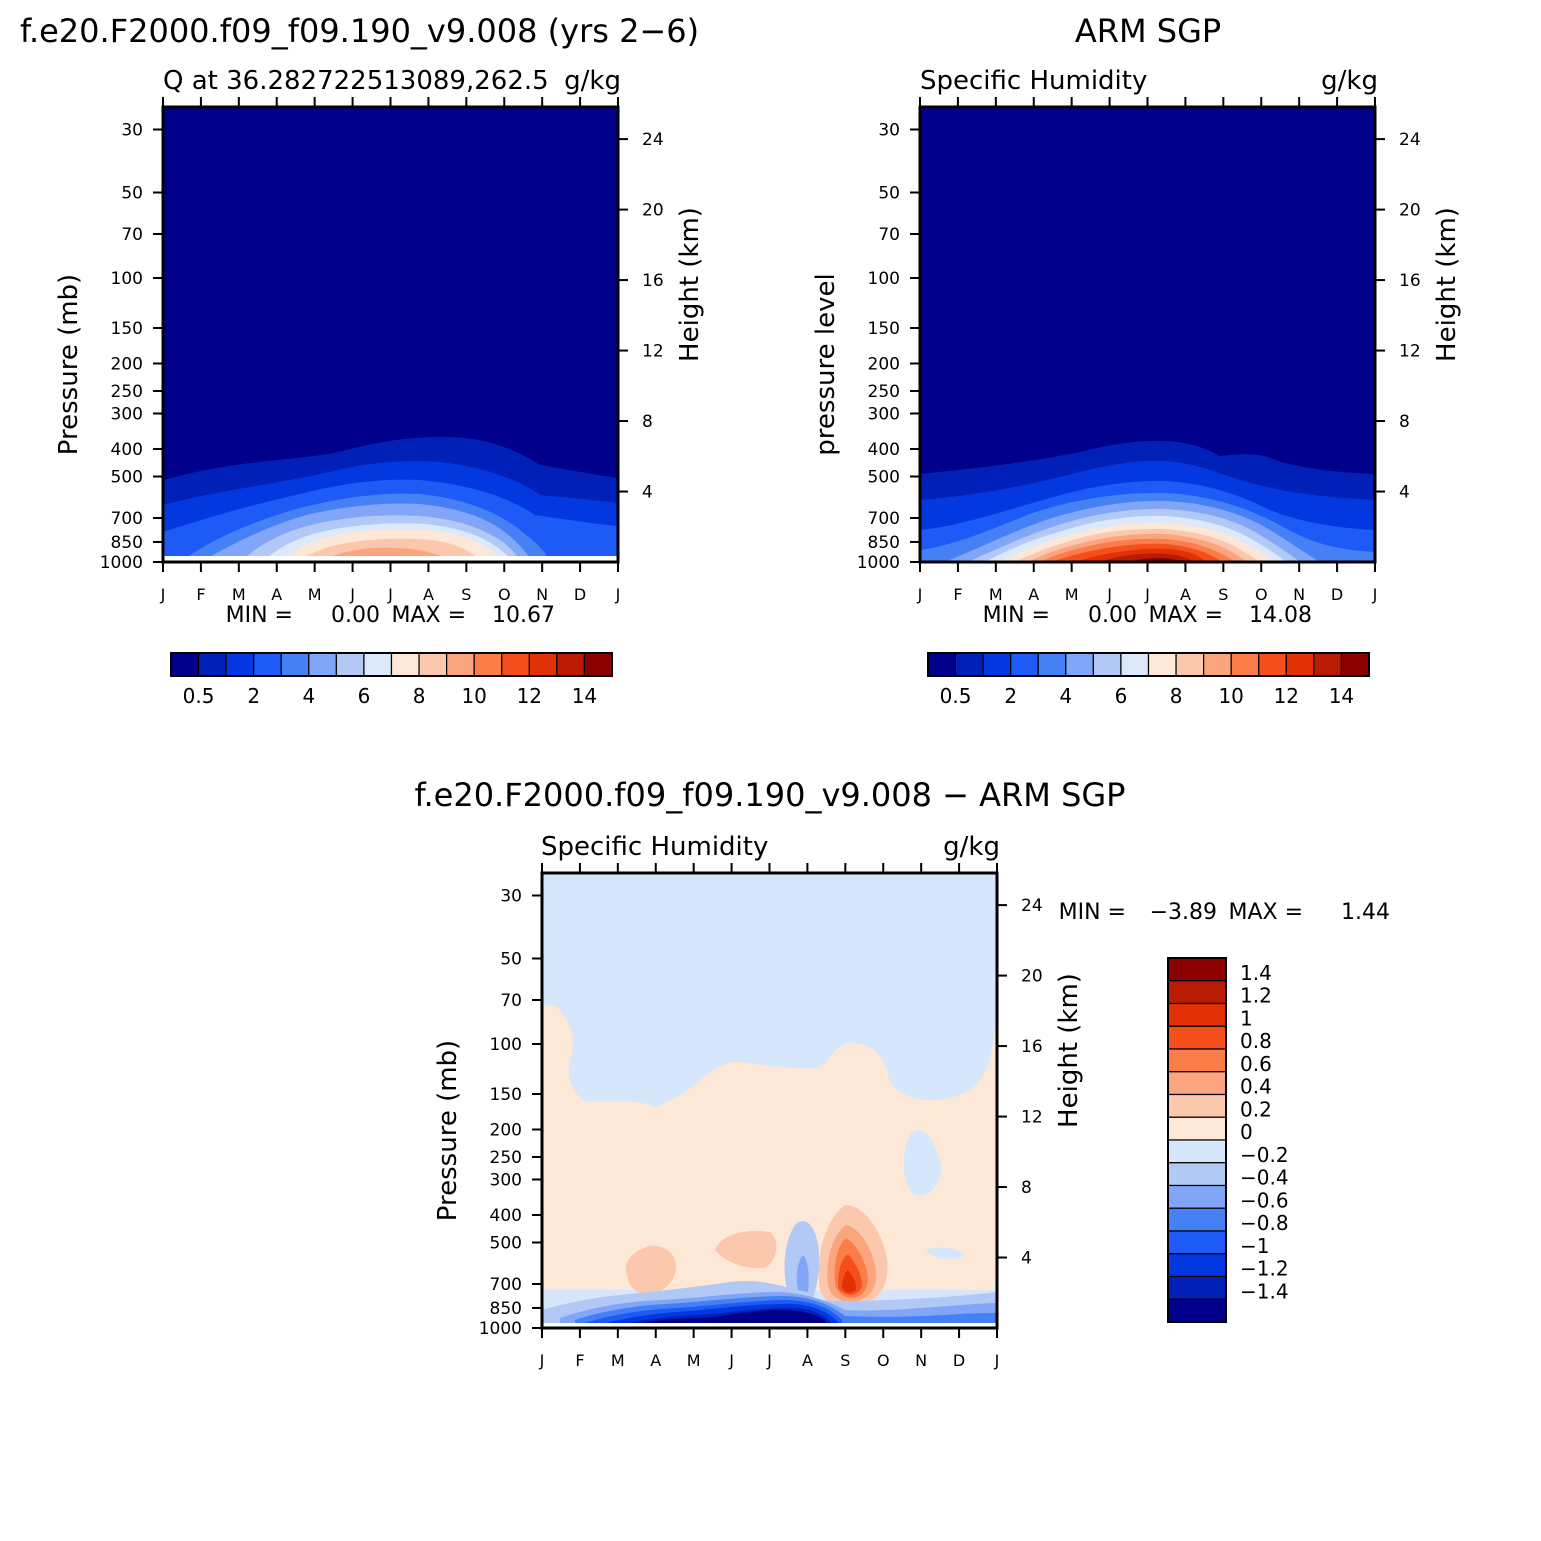 The width and height of the screenshot is (1541, 1541). Describe the element at coordinates (1148, 664) in the screenshot. I see `obs-colorbar-frame` at that location.